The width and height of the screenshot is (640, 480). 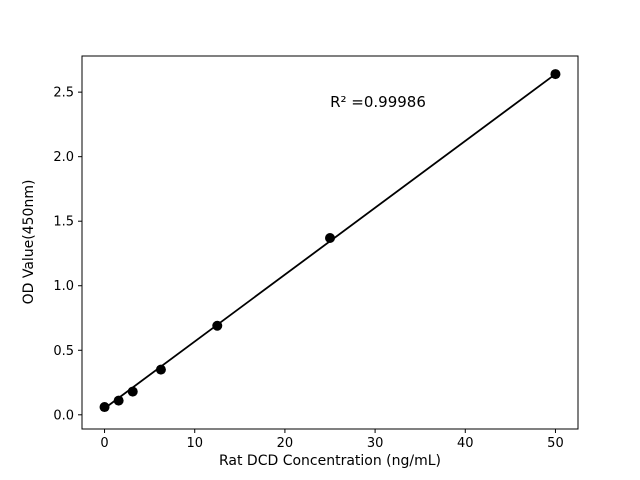 I want to click on x-tick-label: 30, so click(x=375, y=443).